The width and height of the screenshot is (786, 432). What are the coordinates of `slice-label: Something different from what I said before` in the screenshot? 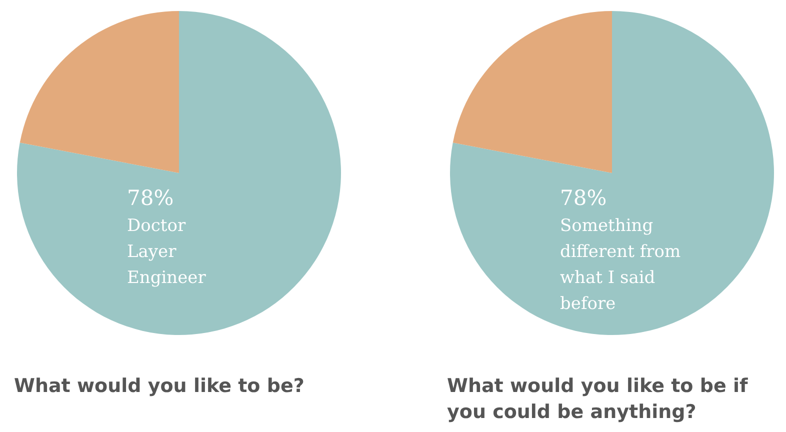 It's located at (620, 265).